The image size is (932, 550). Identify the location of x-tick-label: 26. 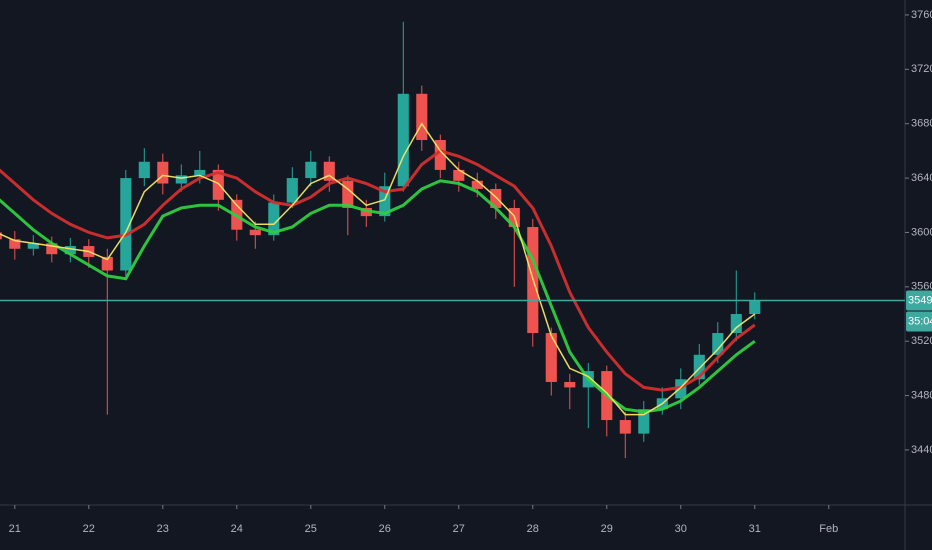
(385, 529).